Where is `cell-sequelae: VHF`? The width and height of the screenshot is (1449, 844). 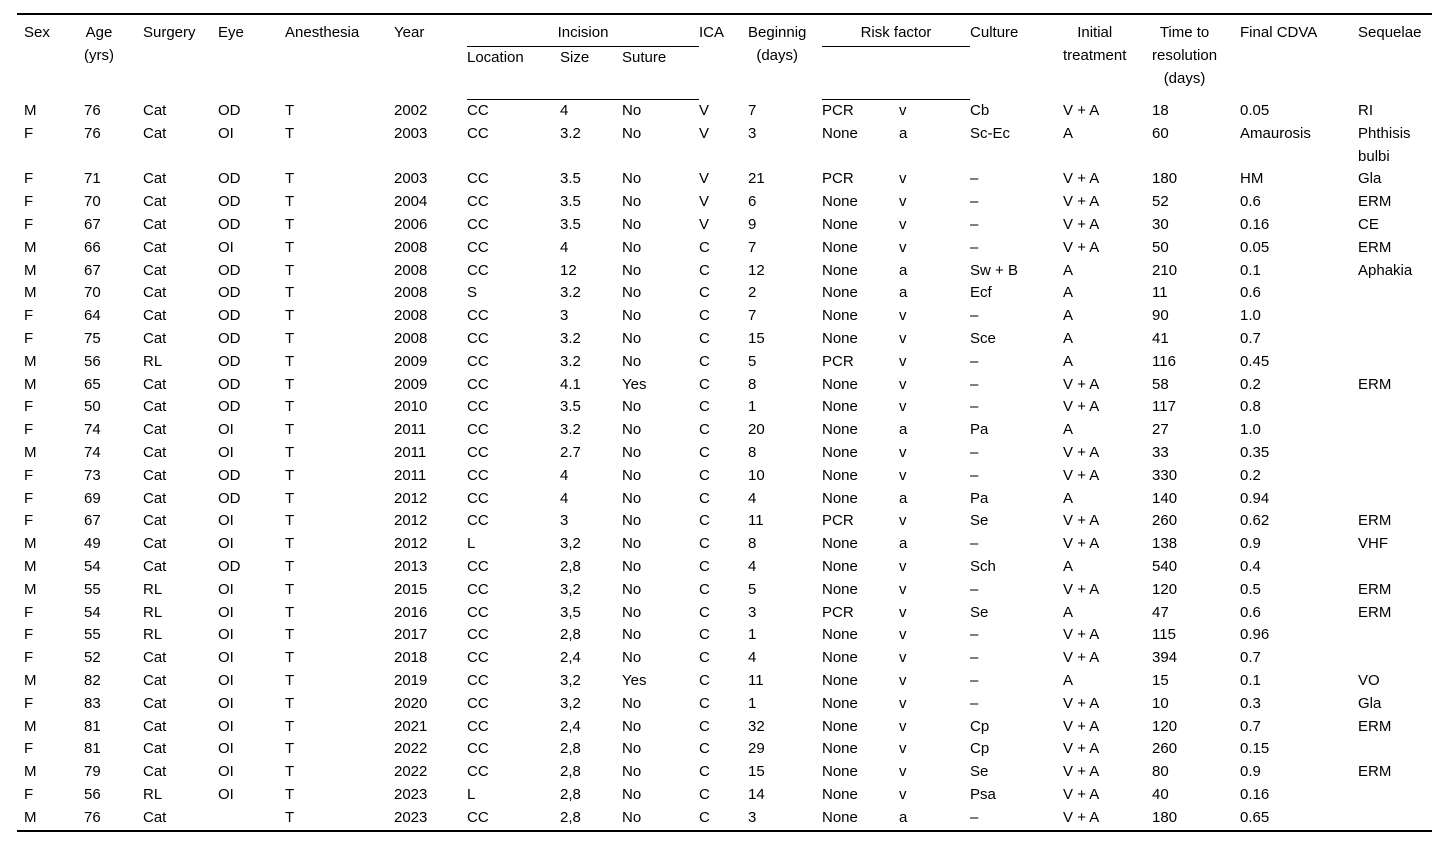 cell-sequelae: VHF is located at coordinates (1373, 544).